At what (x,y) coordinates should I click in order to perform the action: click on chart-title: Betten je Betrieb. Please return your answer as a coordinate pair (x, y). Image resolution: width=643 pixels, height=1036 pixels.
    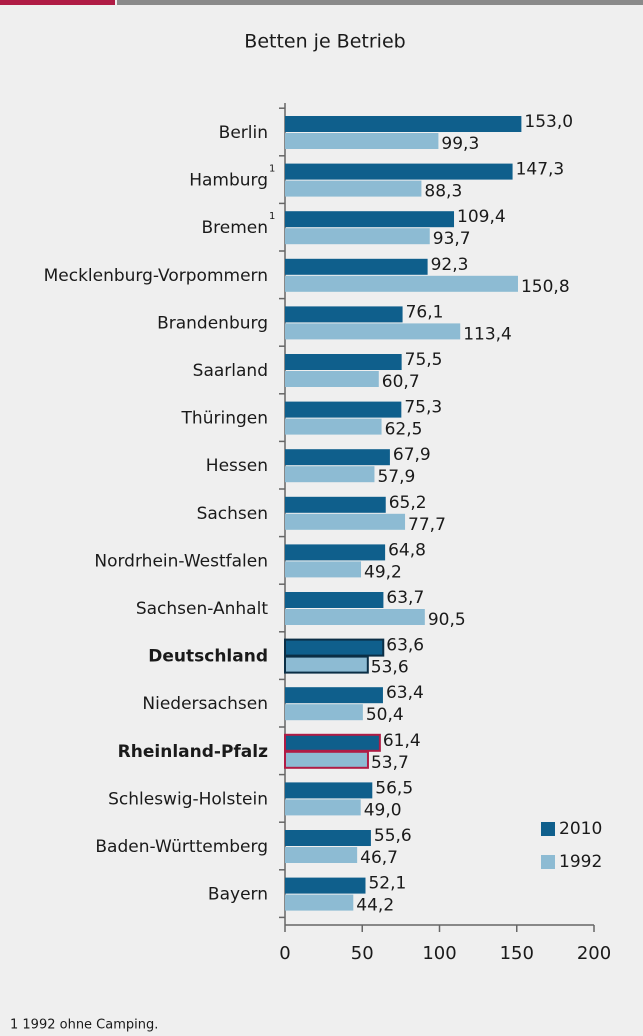
    Looking at the image, I should click on (324, 42).